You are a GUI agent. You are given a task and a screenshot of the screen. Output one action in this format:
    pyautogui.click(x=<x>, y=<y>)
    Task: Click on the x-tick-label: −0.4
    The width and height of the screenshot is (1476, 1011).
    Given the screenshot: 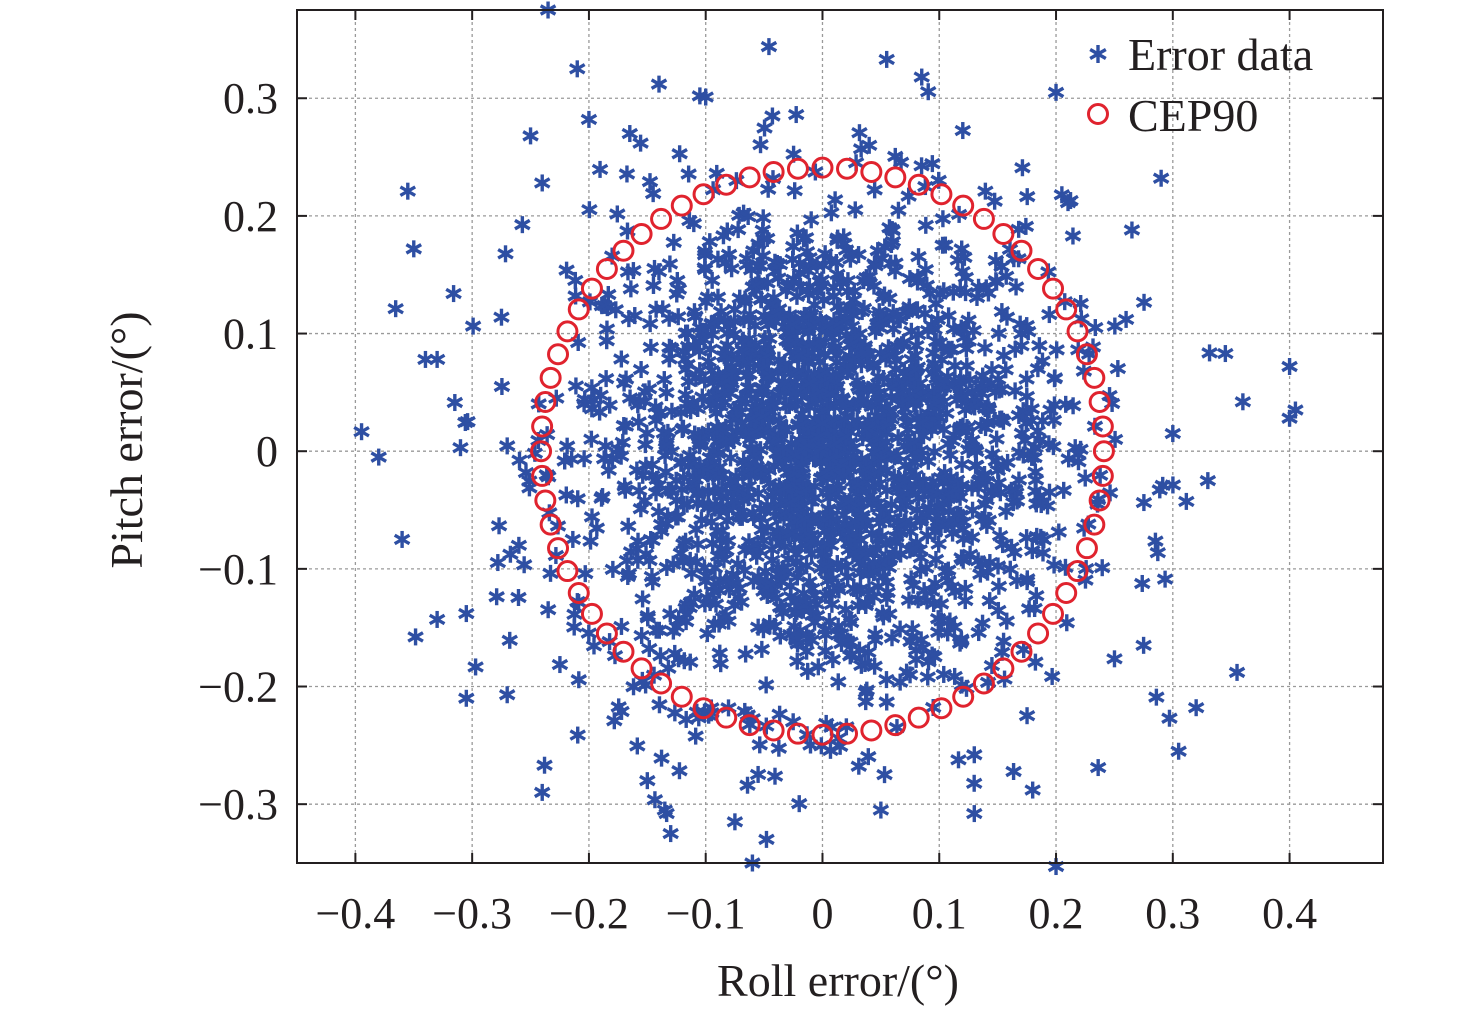 What is the action you would take?
    pyautogui.click(x=355, y=913)
    